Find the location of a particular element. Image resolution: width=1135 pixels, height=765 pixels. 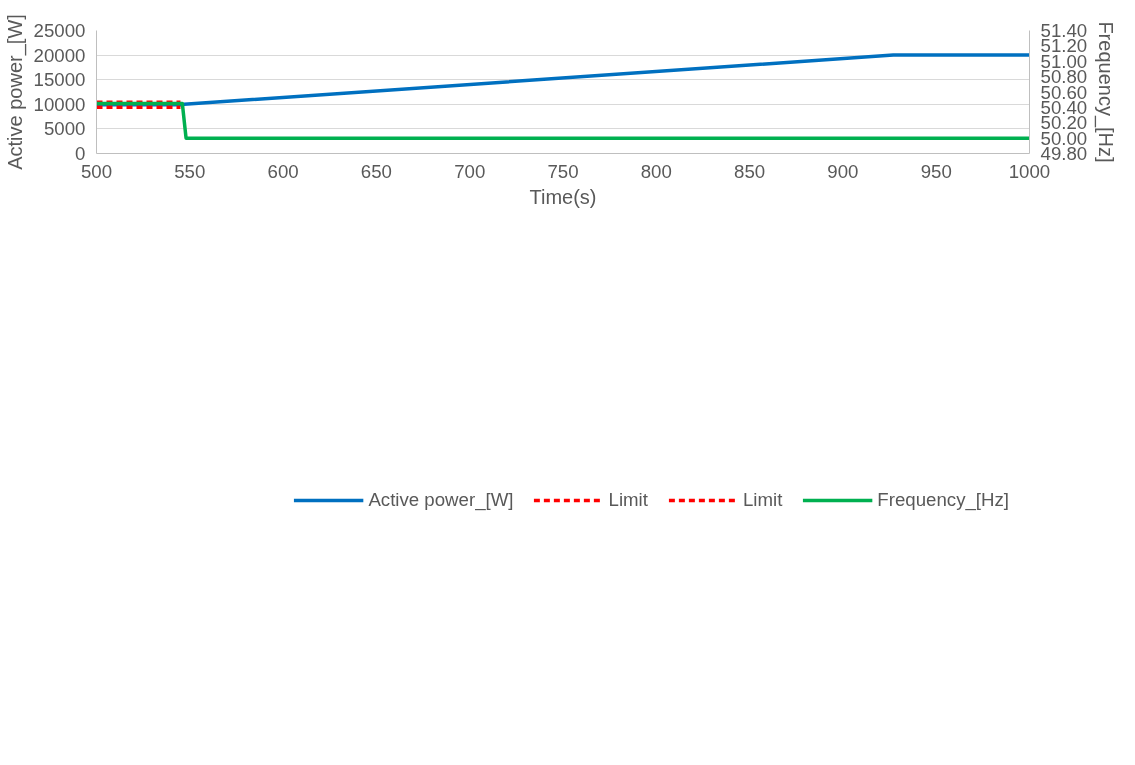

y-tick-label: 25000 is located at coordinates (59, 30).